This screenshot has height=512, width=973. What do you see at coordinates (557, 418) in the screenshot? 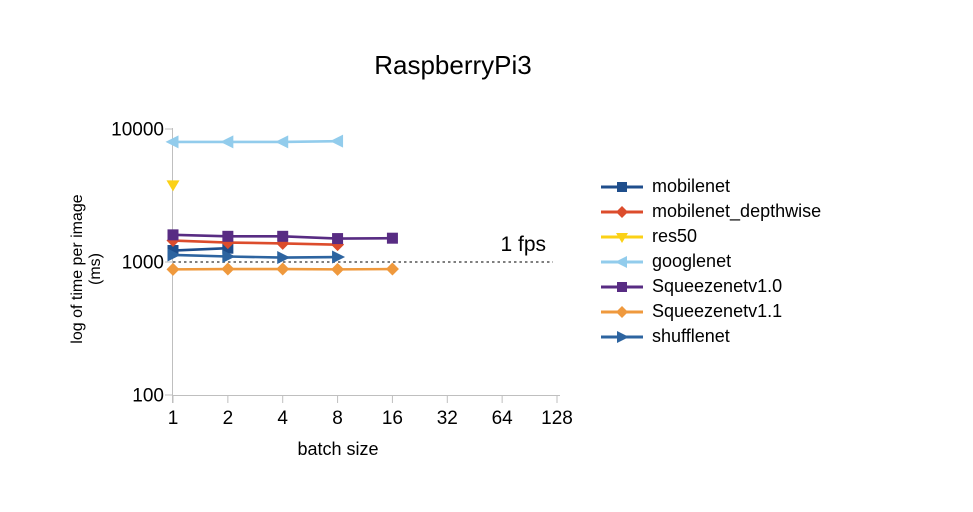
I see `x-tick-label: 128` at bounding box center [557, 418].